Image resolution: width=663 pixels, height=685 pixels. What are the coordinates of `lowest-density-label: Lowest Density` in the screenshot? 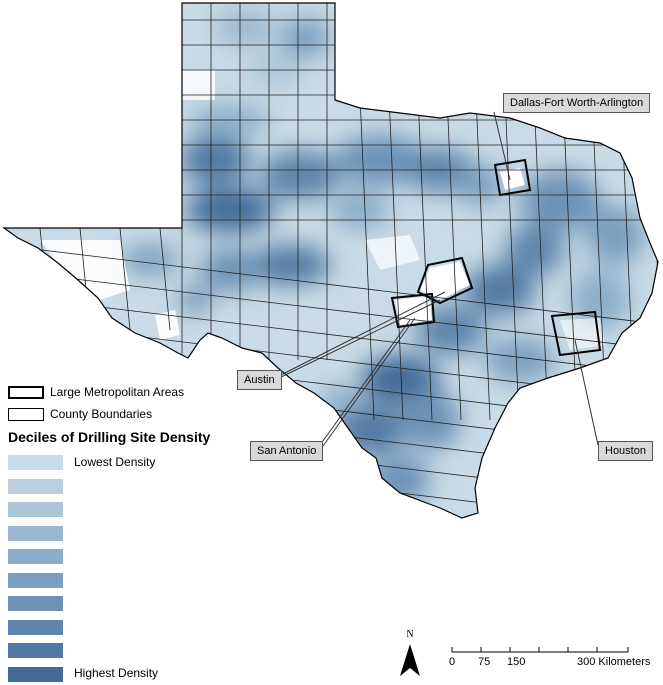 It's located at (115, 462).